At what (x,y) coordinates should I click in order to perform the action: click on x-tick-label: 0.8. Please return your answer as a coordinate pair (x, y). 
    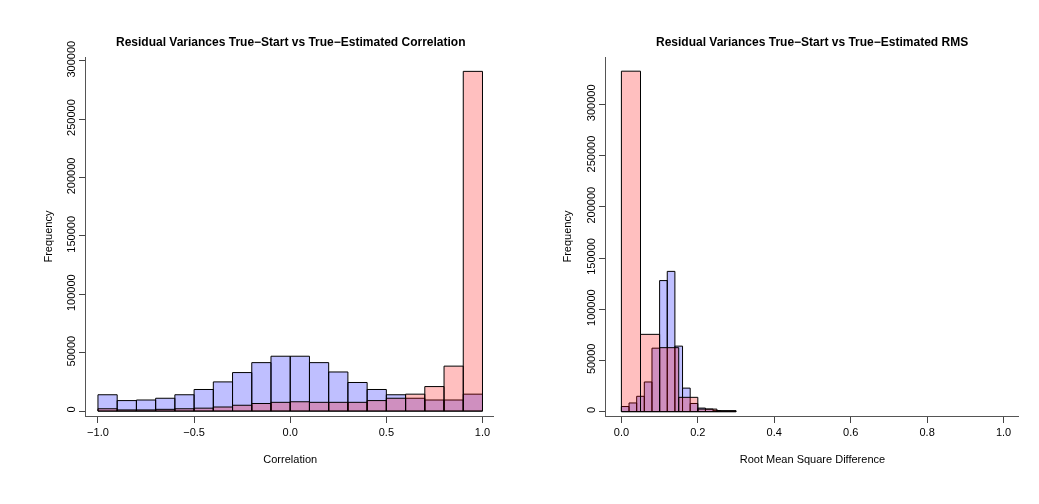
    Looking at the image, I should click on (927, 431).